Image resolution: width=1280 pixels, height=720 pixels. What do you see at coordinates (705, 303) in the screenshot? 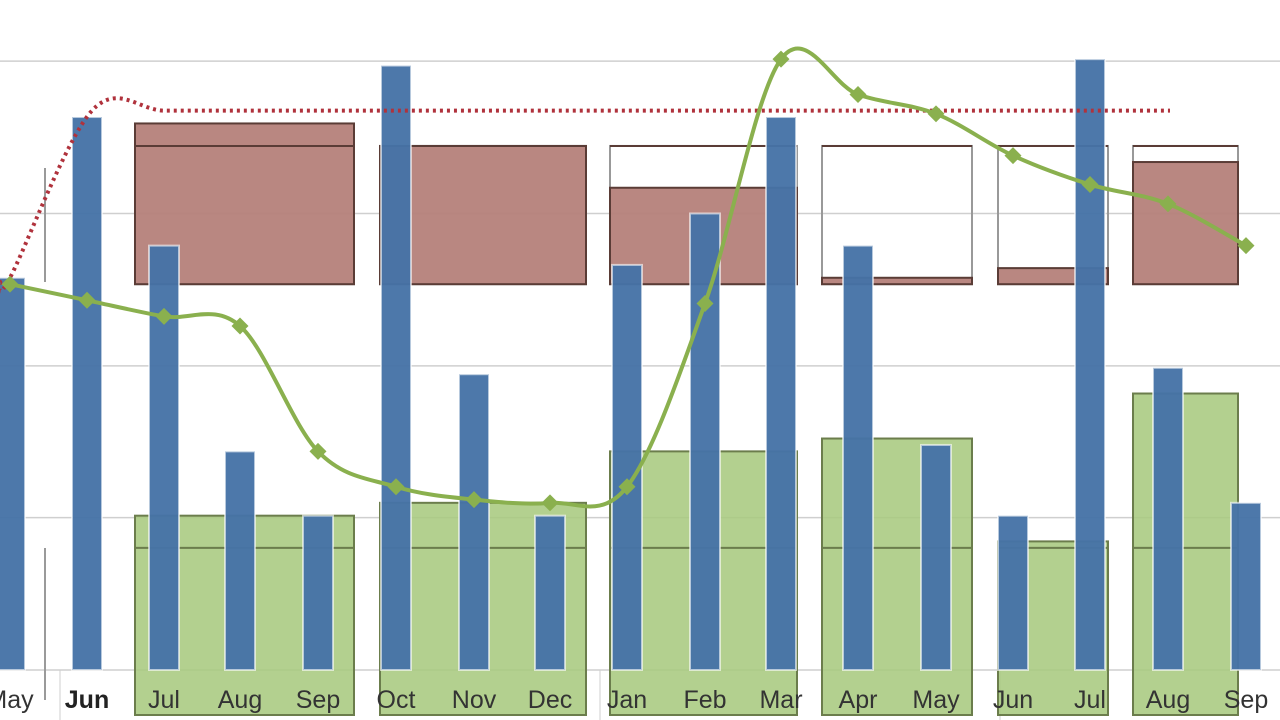
I see `line-marker-feb` at bounding box center [705, 303].